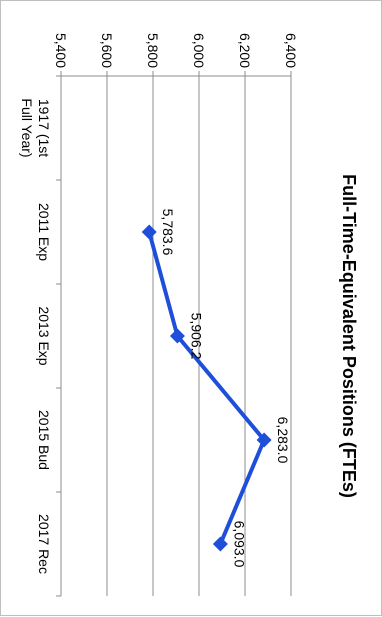  I want to click on y-tick-label: 5,400, so click(61, 50).